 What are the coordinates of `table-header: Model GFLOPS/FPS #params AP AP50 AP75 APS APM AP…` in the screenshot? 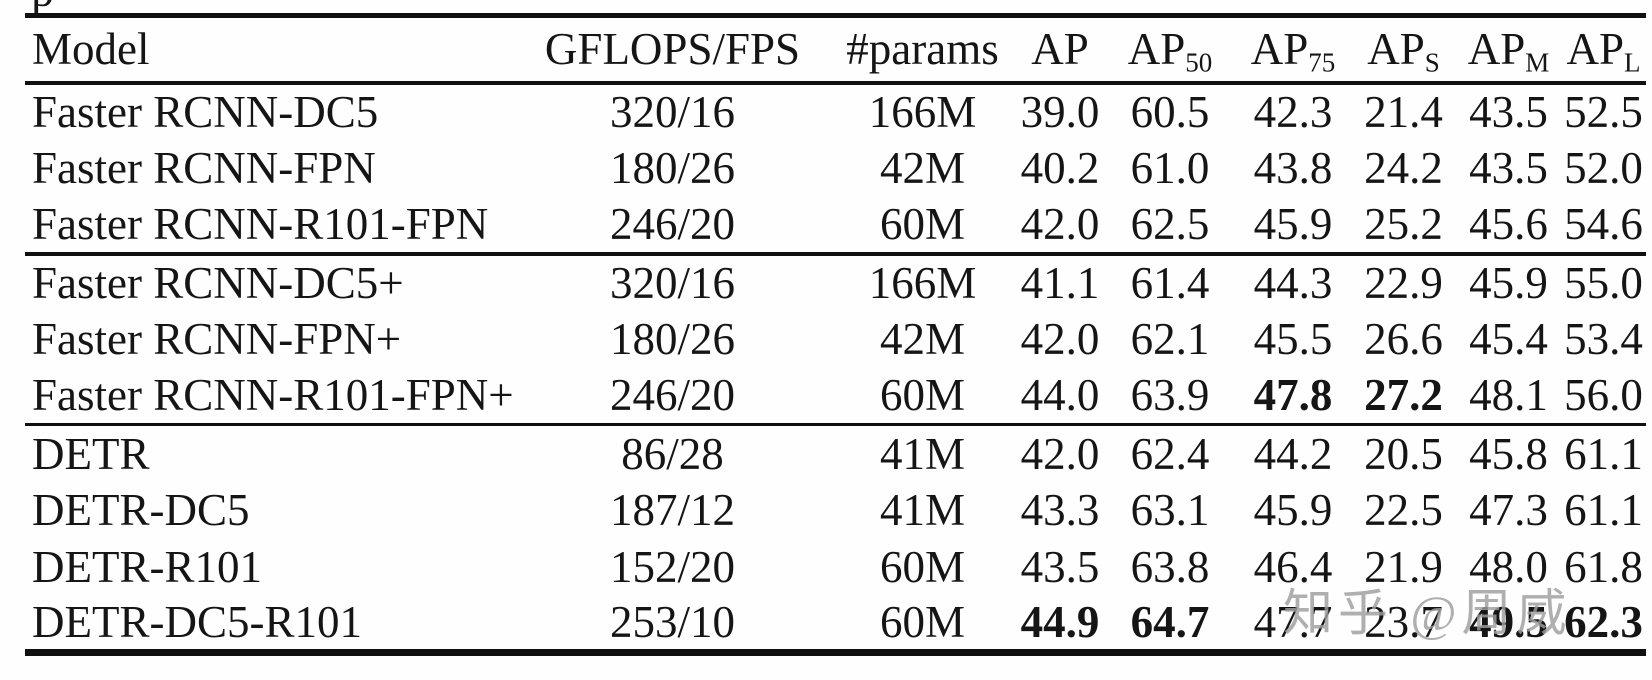 It's located at (835, 49).